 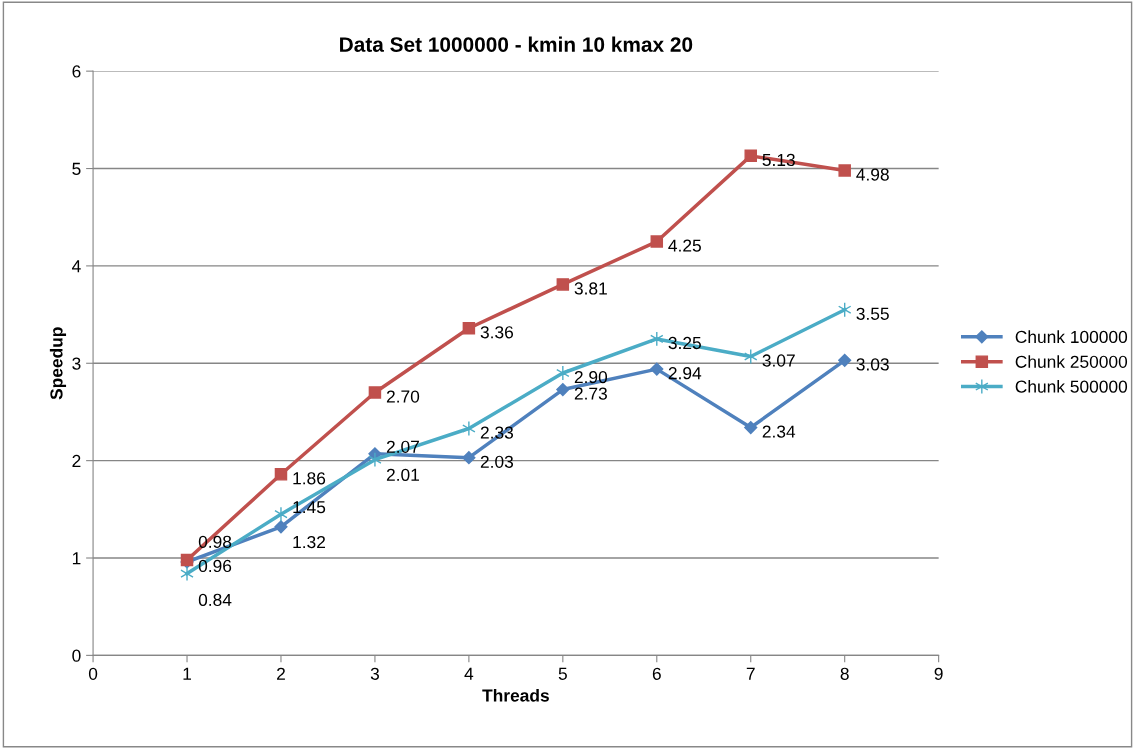 I want to click on x-tick-label: 7, so click(x=750, y=673).